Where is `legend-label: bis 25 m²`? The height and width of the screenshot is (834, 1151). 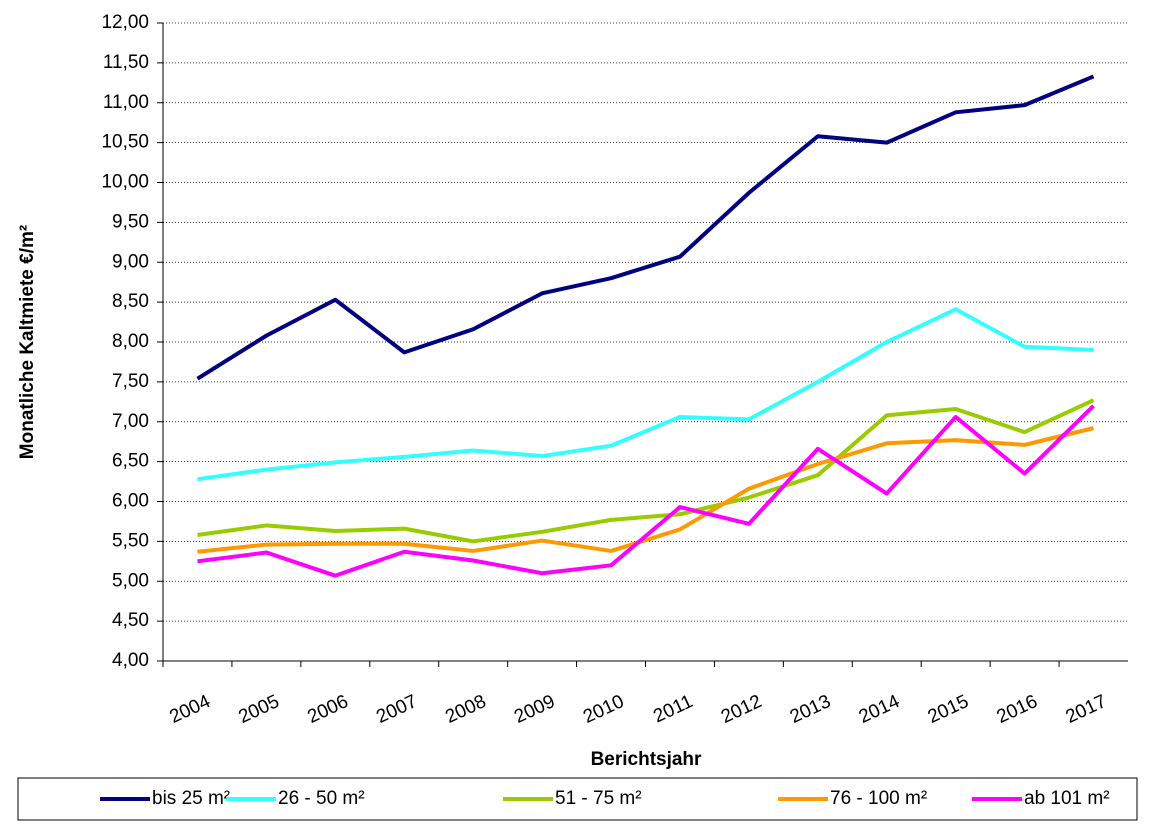 legend-label: bis 25 m² is located at coordinates (191, 798).